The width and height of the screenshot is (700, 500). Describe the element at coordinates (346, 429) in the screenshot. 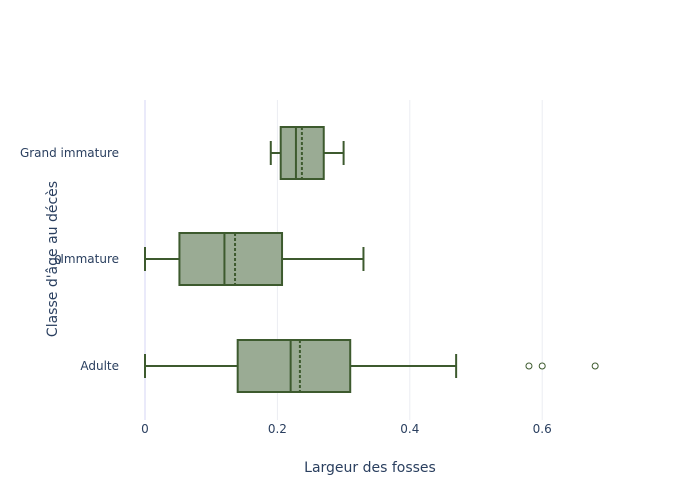

I see `x-axis-ticks: 0 0.2 0.4 0.6` at that location.